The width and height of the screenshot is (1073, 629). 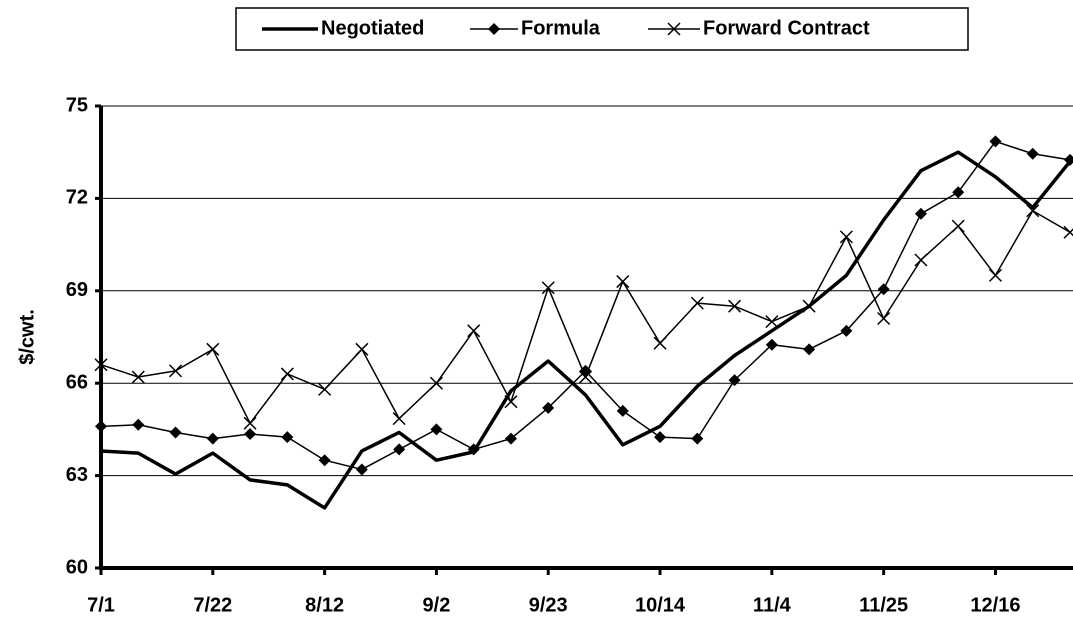 What do you see at coordinates (660, 605) in the screenshot?
I see `x-tick-label: 10/14` at bounding box center [660, 605].